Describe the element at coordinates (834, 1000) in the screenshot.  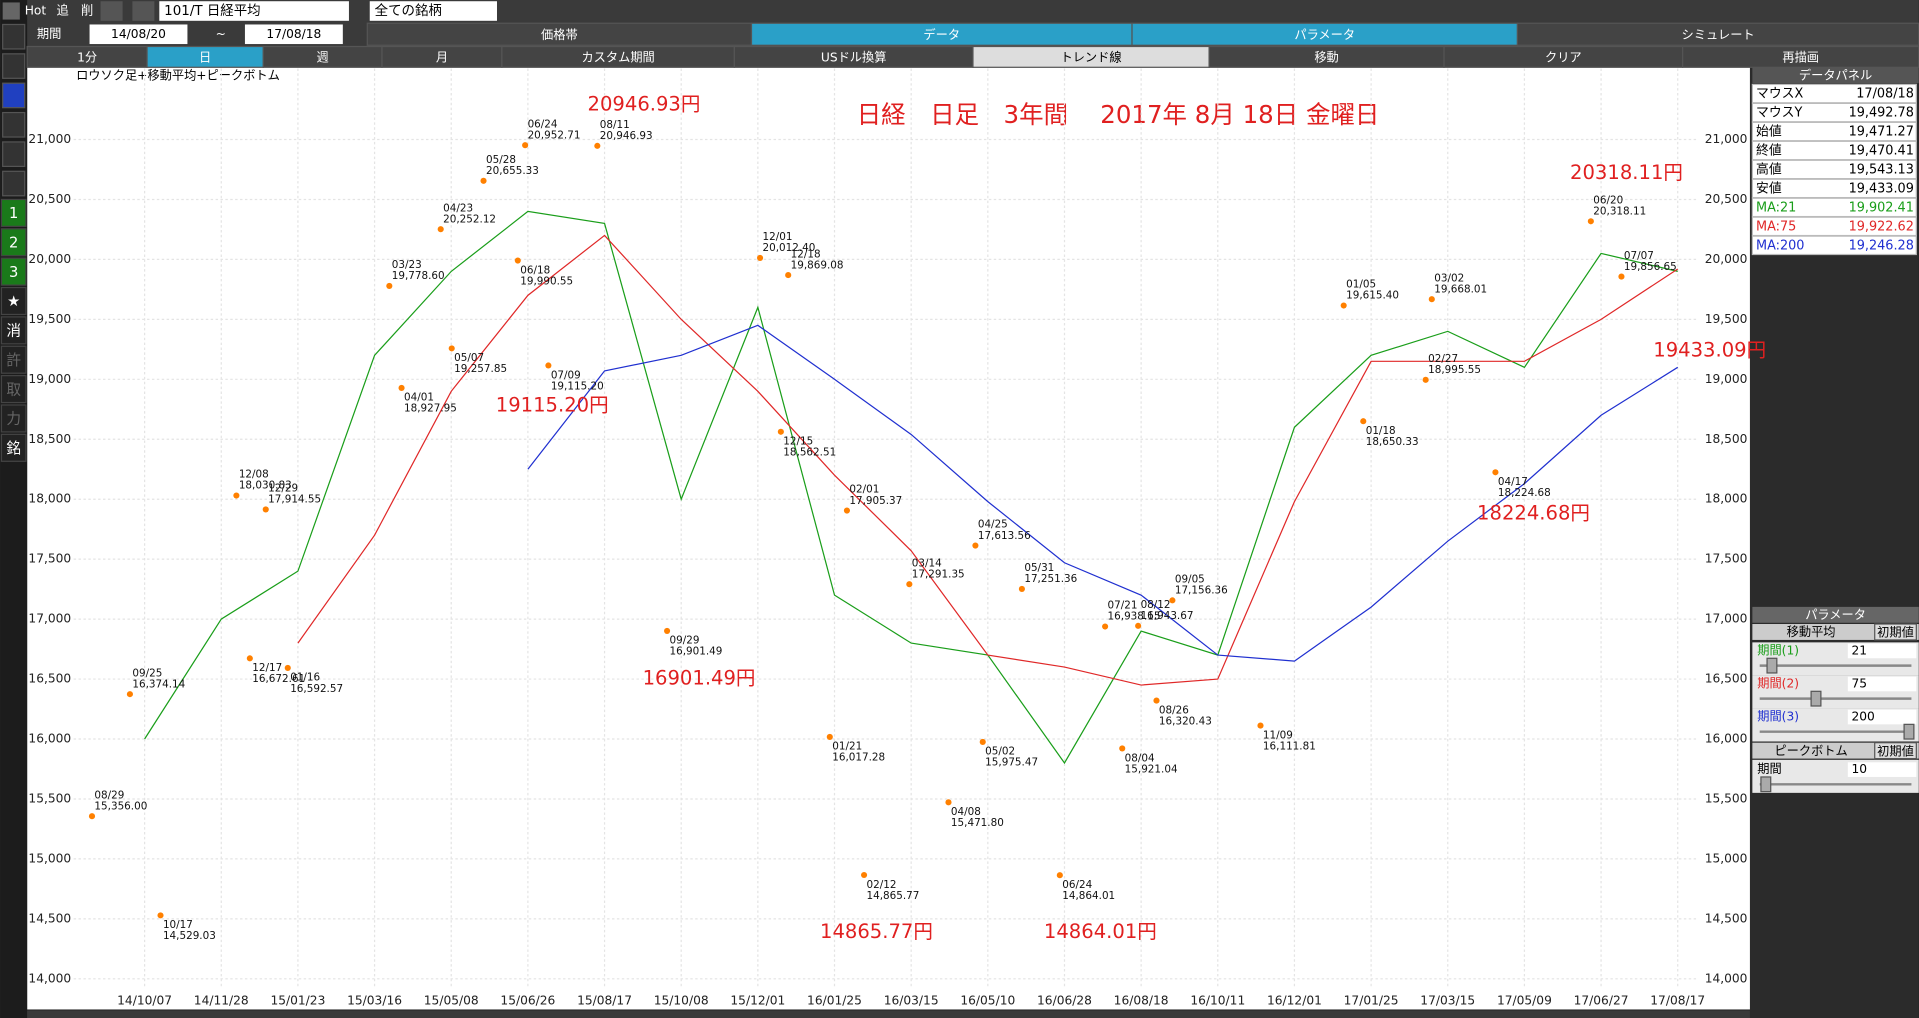
I see `x-tick-label: 16/01/25` at that location.